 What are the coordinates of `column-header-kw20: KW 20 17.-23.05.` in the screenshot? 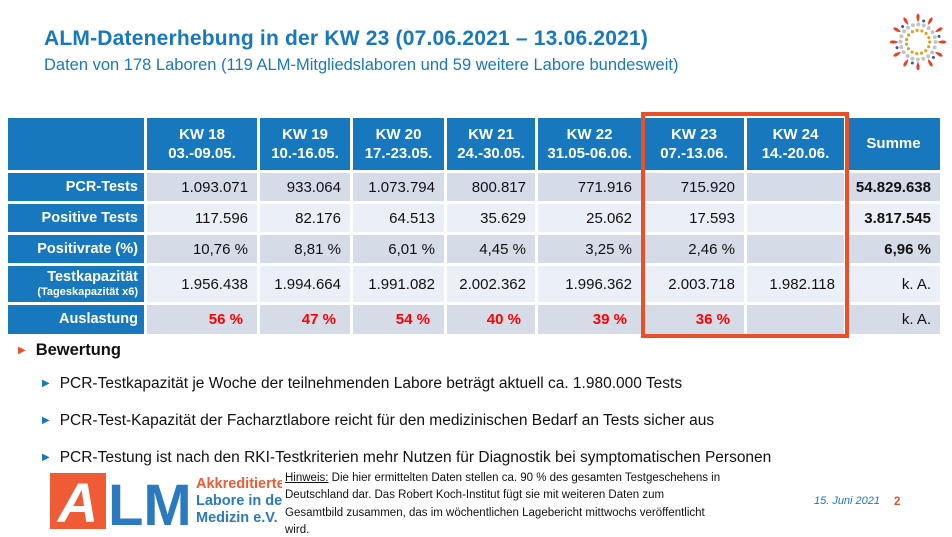 It's located at (398, 144).